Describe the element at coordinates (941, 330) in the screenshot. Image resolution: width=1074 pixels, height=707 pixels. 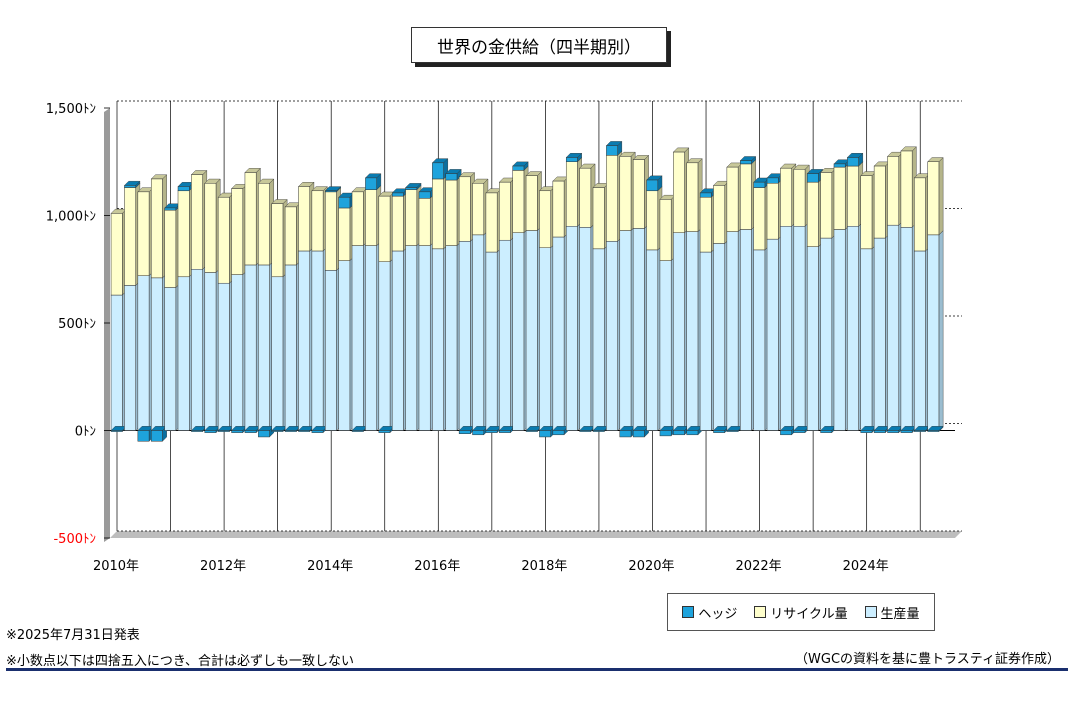
I see `bar-production-side` at that location.